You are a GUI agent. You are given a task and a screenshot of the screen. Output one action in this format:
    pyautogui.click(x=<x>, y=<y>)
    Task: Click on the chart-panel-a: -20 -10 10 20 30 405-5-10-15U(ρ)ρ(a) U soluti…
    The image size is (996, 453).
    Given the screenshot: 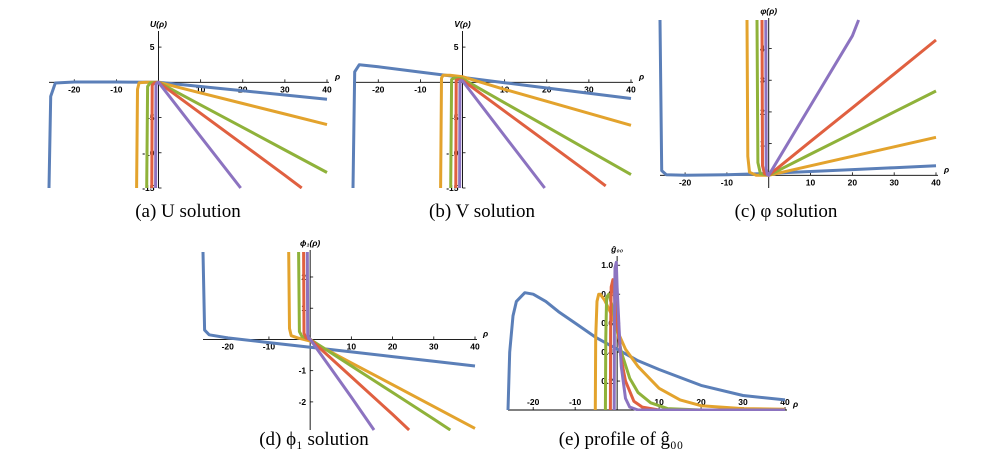 What is the action you would take?
    pyautogui.click(x=193, y=120)
    